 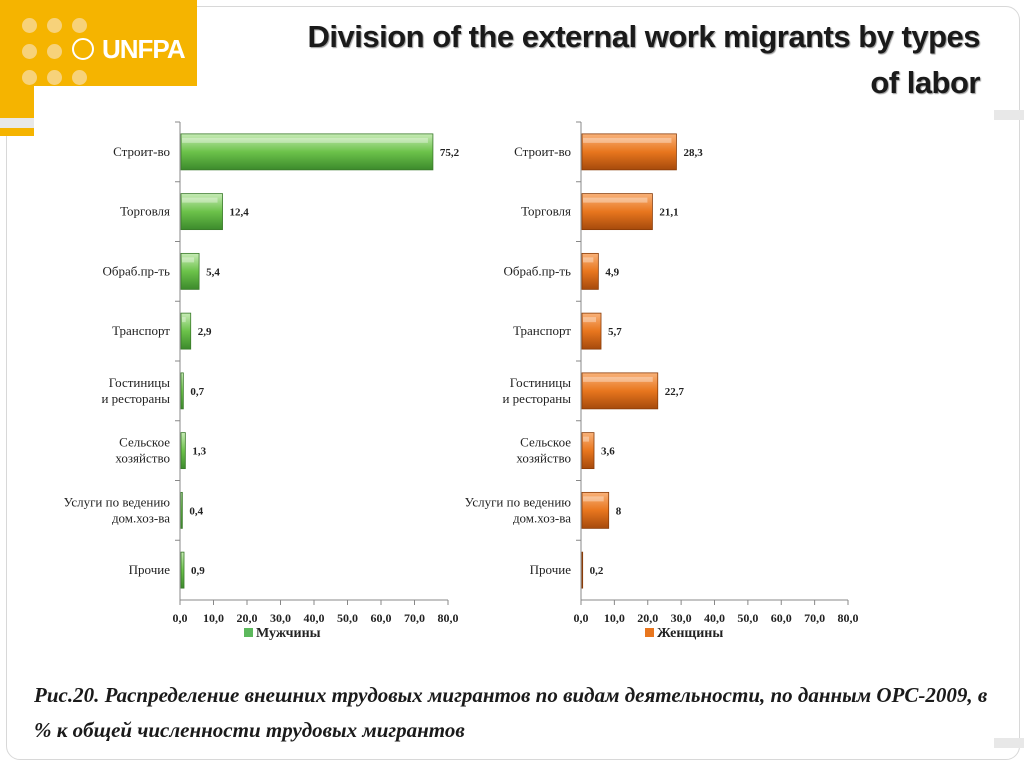 What do you see at coordinates (546, 211) in the screenshot?
I see `women-category-label: Торговля` at bounding box center [546, 211].